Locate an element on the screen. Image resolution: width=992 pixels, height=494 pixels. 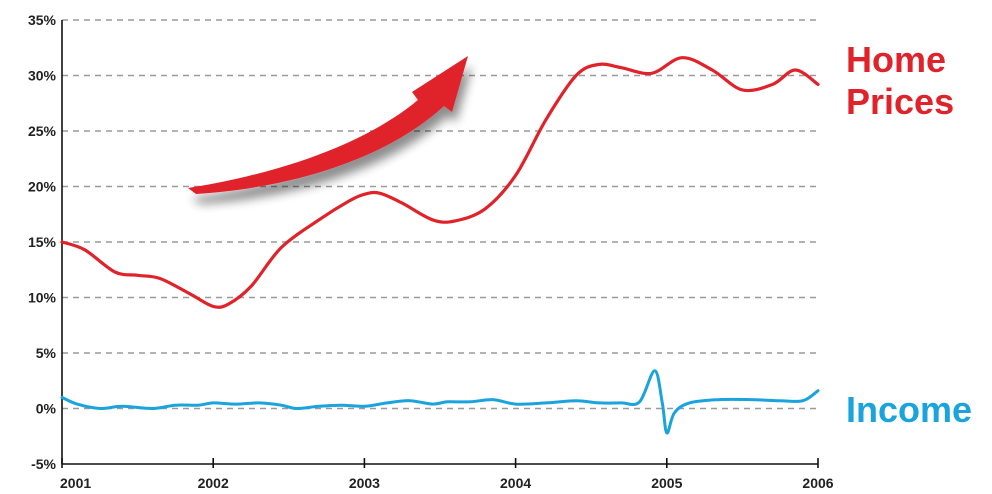
x-tick-label: 2003 is located at coordinates (364, 483).